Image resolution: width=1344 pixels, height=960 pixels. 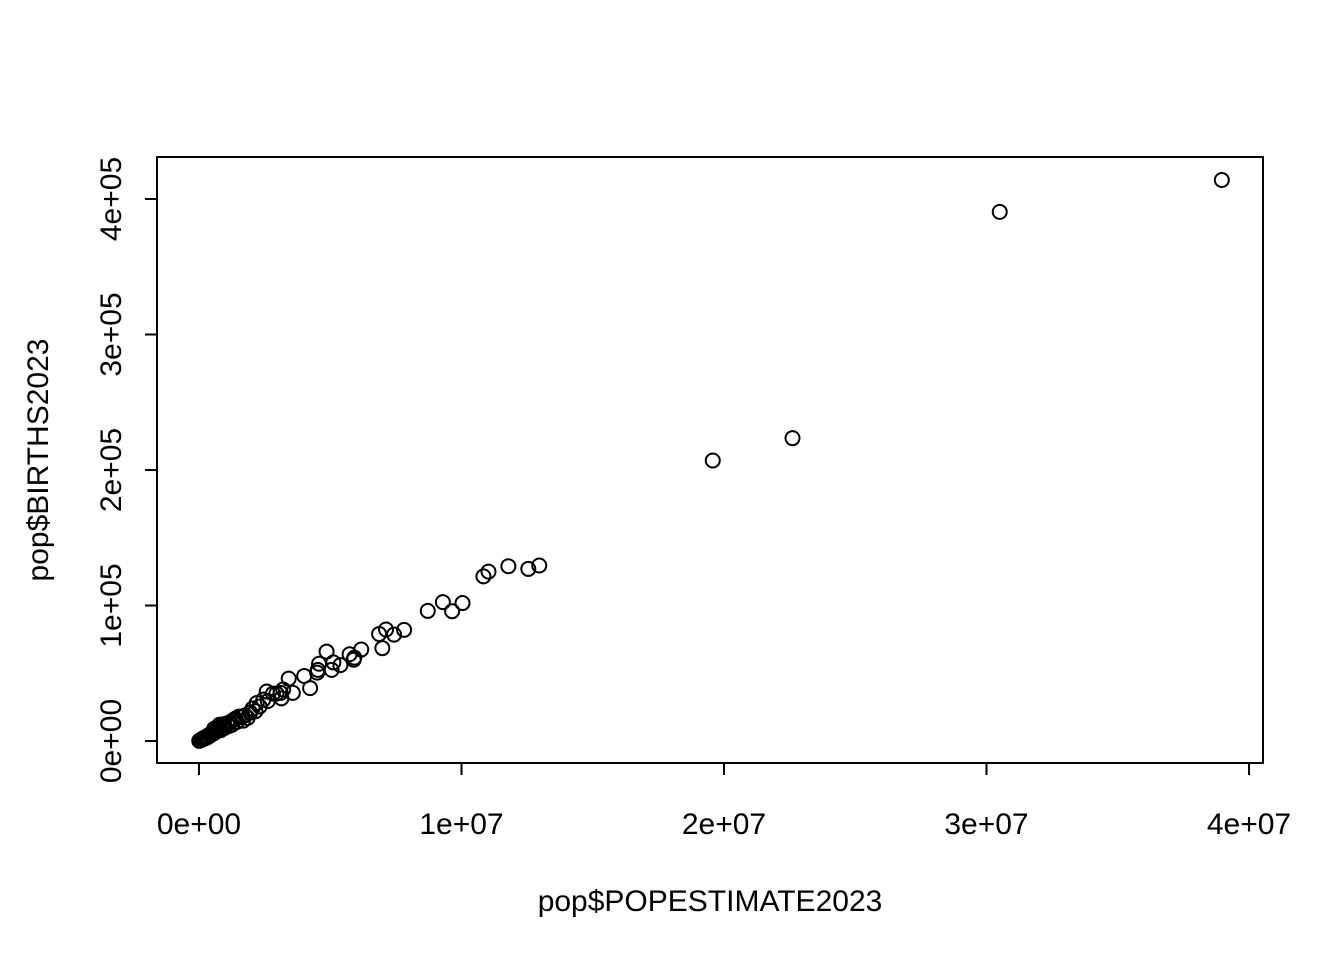 I want to click on x-ticks: 0e+00 1e+07 2e+07 3e+07 4e+07, so click(x=724, y=802).